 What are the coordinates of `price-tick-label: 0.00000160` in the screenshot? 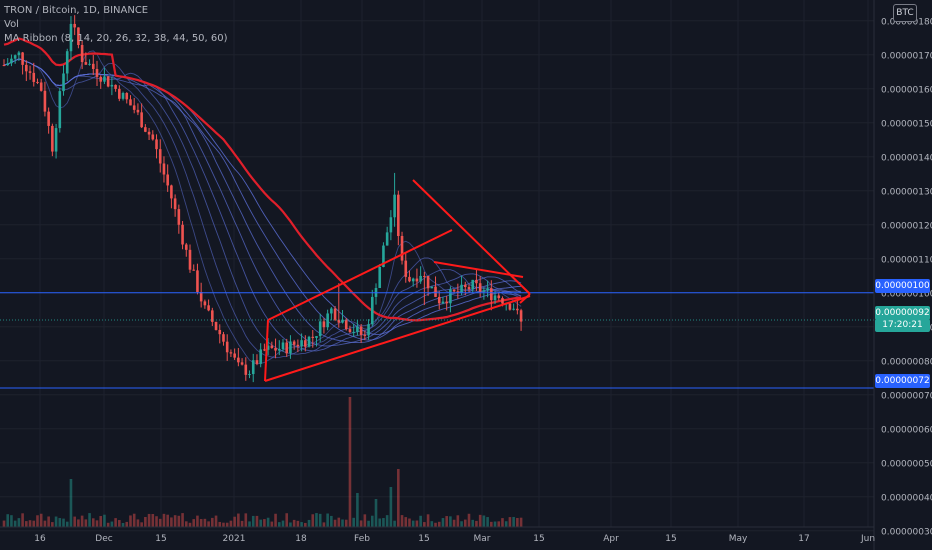 It's located at (906, 90).